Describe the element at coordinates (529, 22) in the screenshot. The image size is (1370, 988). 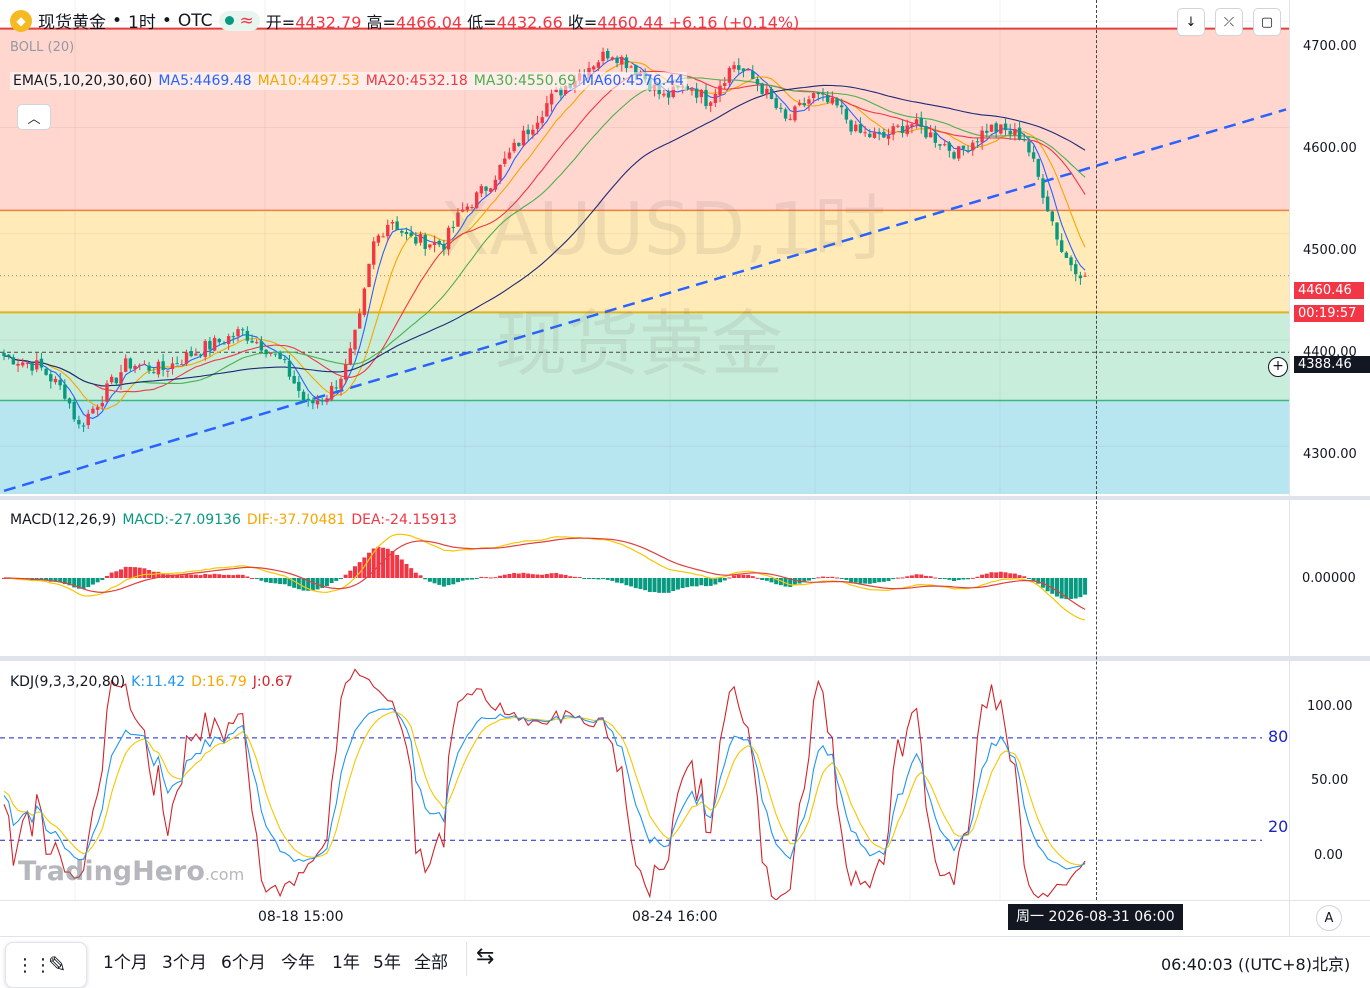
I see `low-value: 4432.66` at that location.